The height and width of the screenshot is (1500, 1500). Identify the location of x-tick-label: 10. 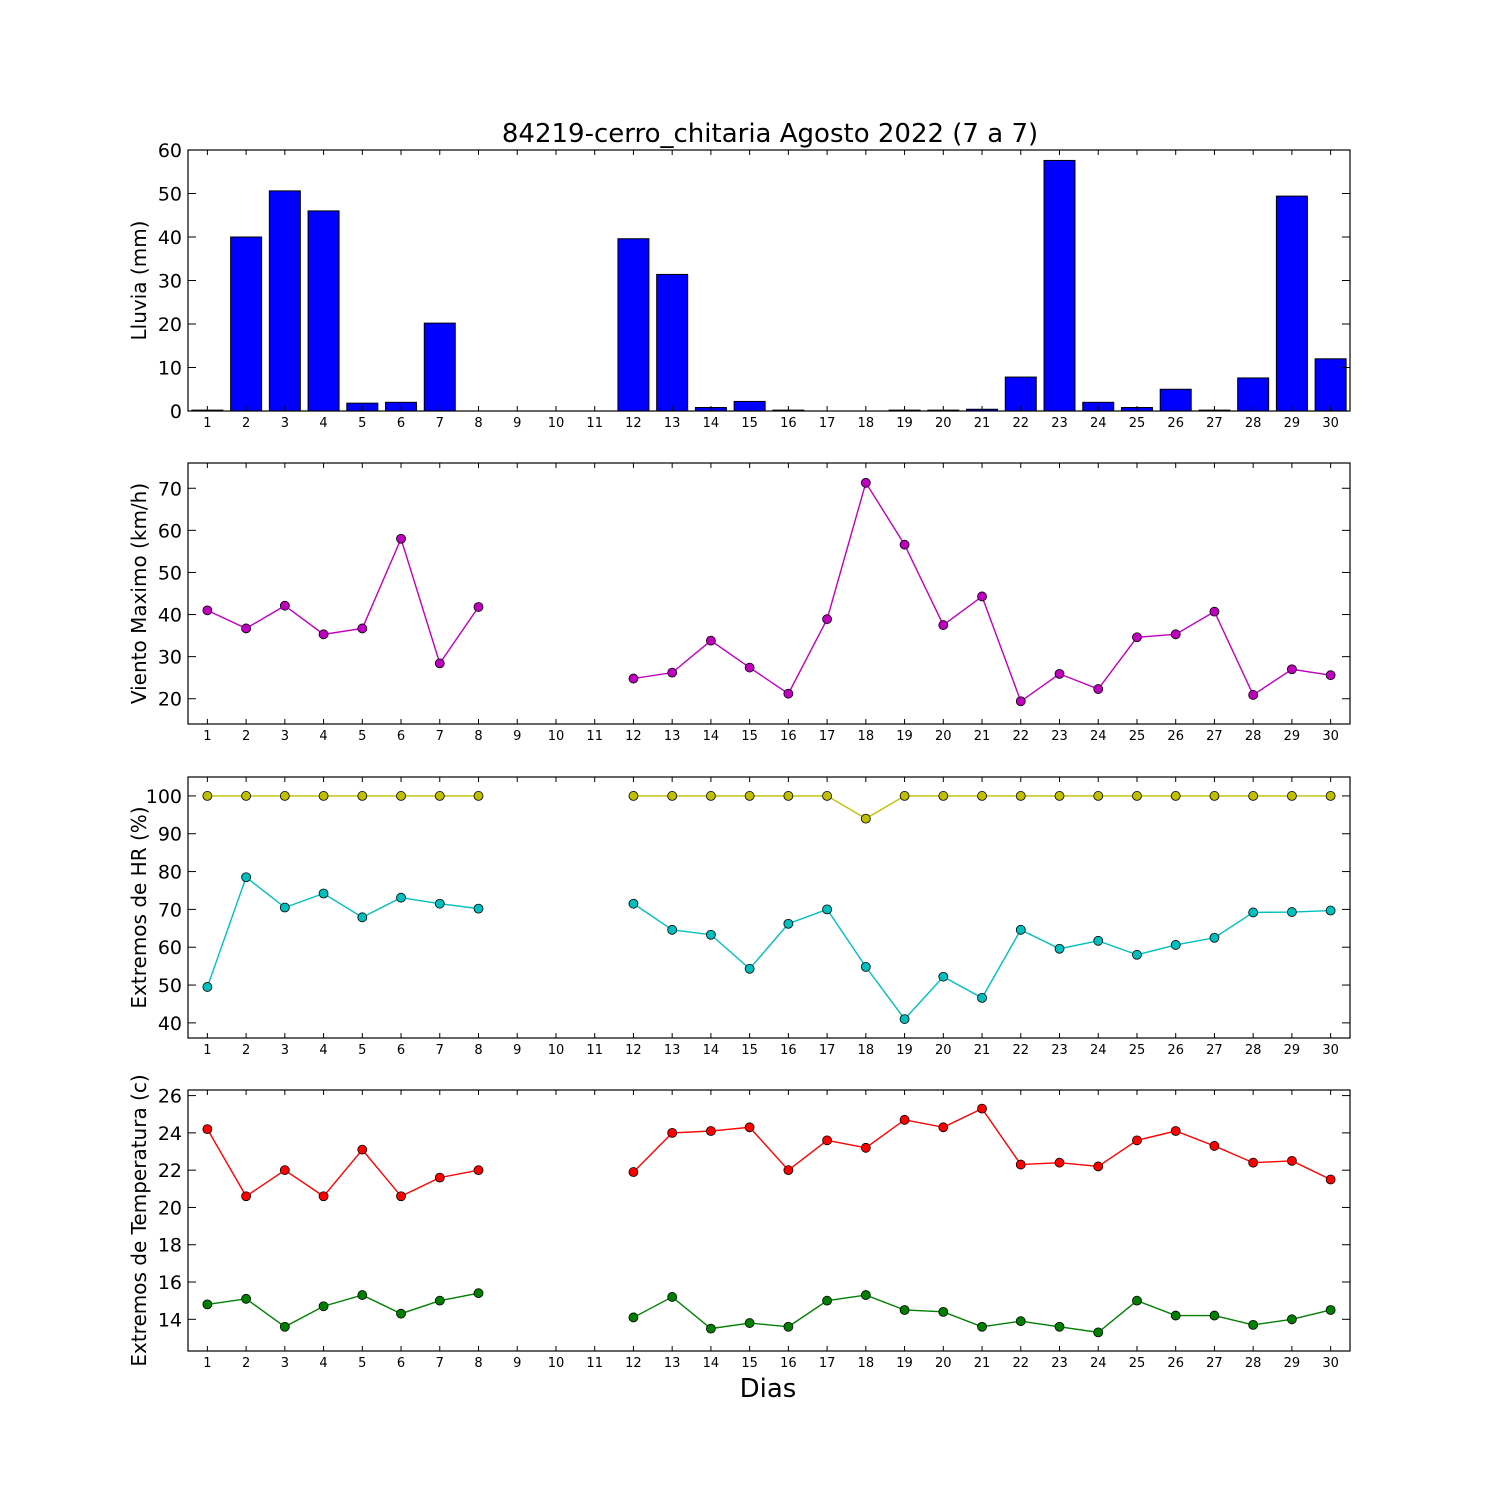
(556, 423).